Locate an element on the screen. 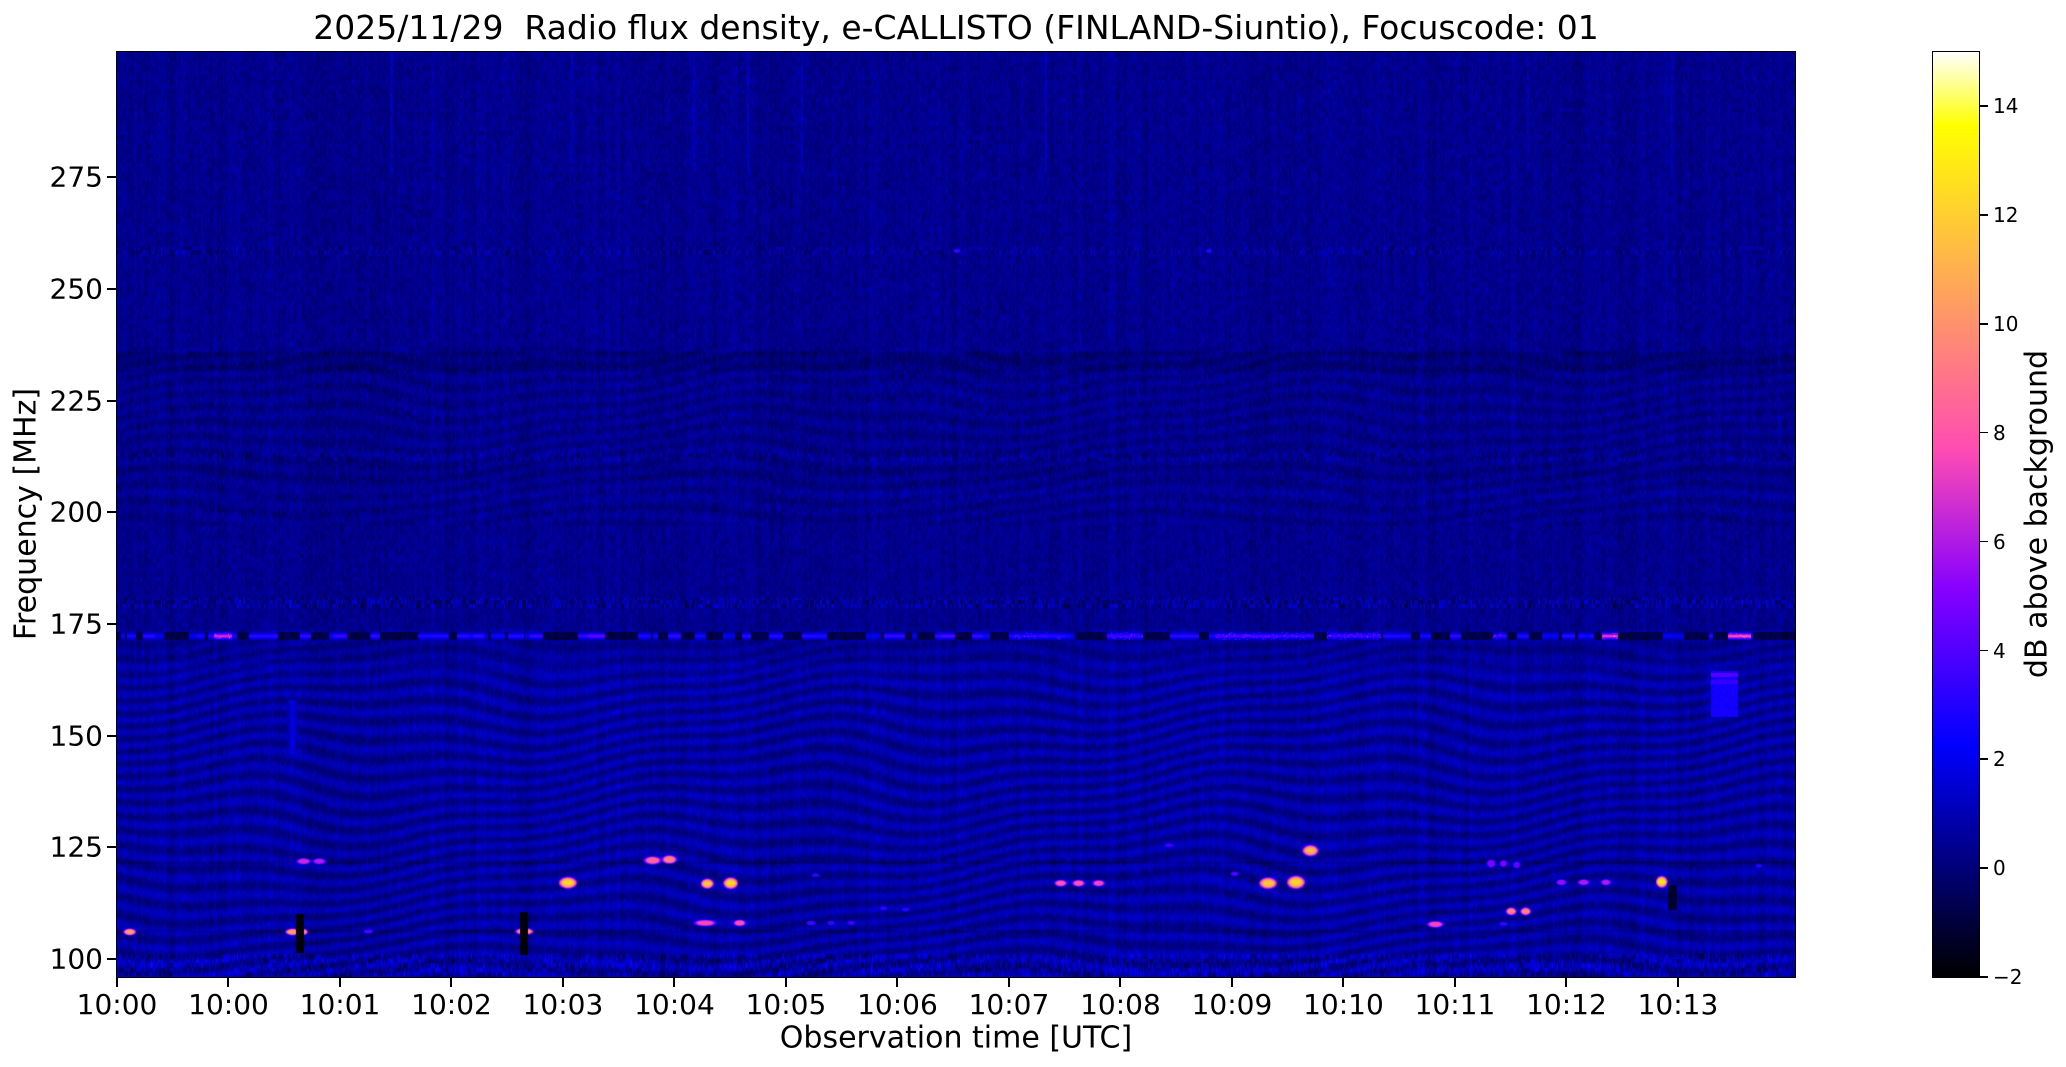 The image size is (2066, 1067). x-tick-label: 10:04 is located at coordinates (674, 1004).